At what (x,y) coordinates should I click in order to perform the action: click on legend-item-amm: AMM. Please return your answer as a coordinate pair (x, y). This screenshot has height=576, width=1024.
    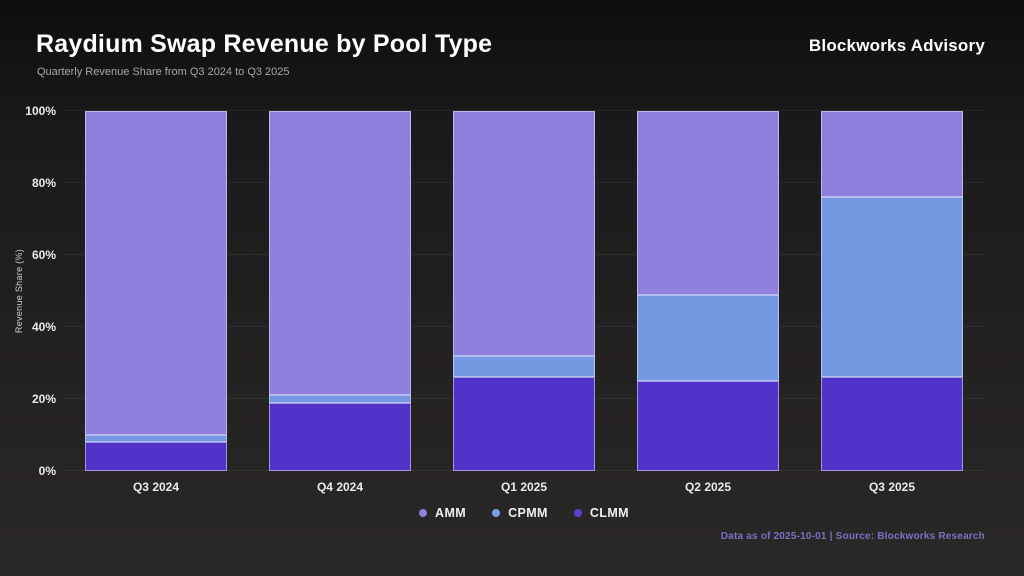
    Looking at the image, I should click on (442, 513).